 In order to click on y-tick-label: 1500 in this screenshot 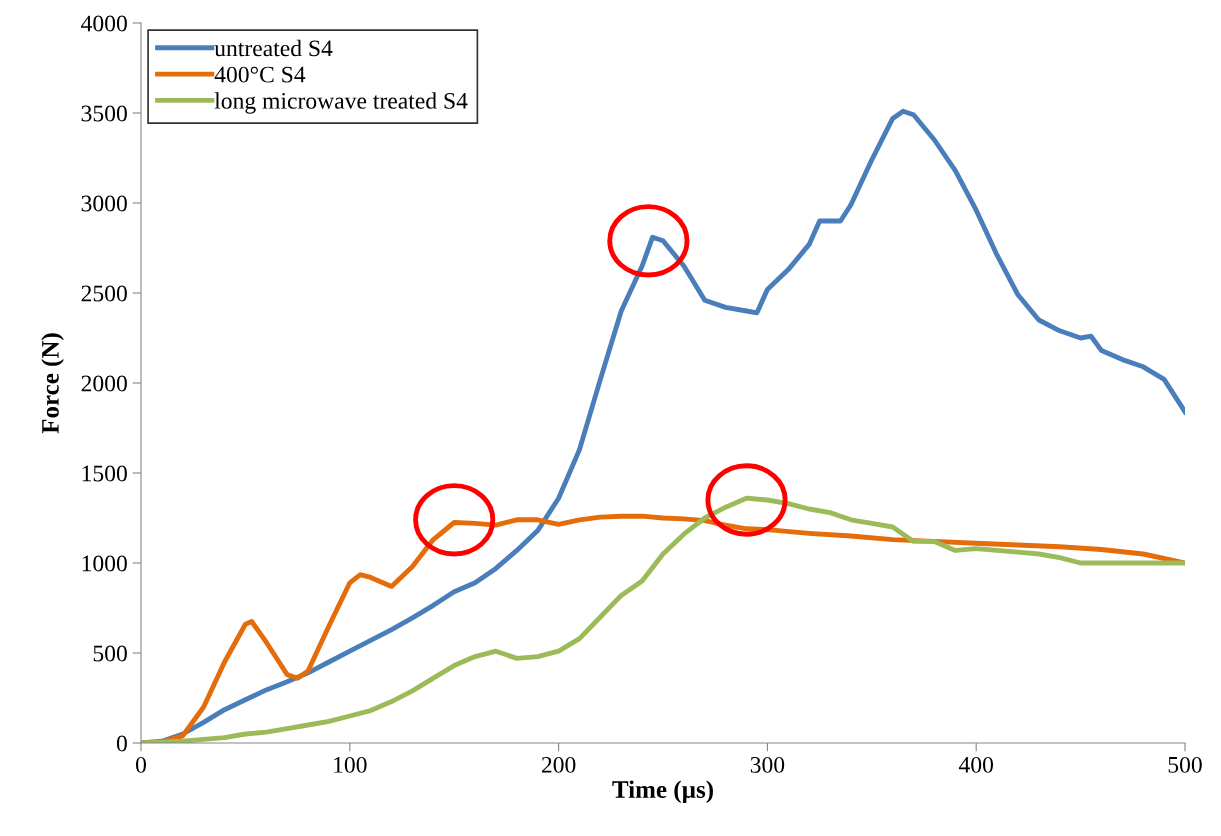, I will do `click(104, 473)`.